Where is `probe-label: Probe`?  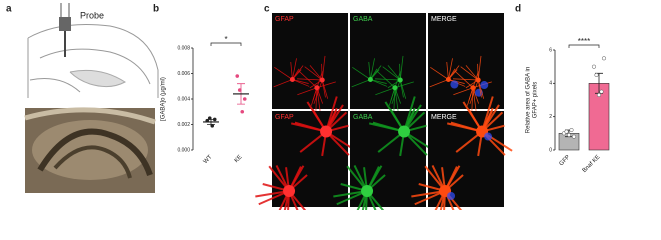
probe-label: Probe is located at coordinates (92, 15).